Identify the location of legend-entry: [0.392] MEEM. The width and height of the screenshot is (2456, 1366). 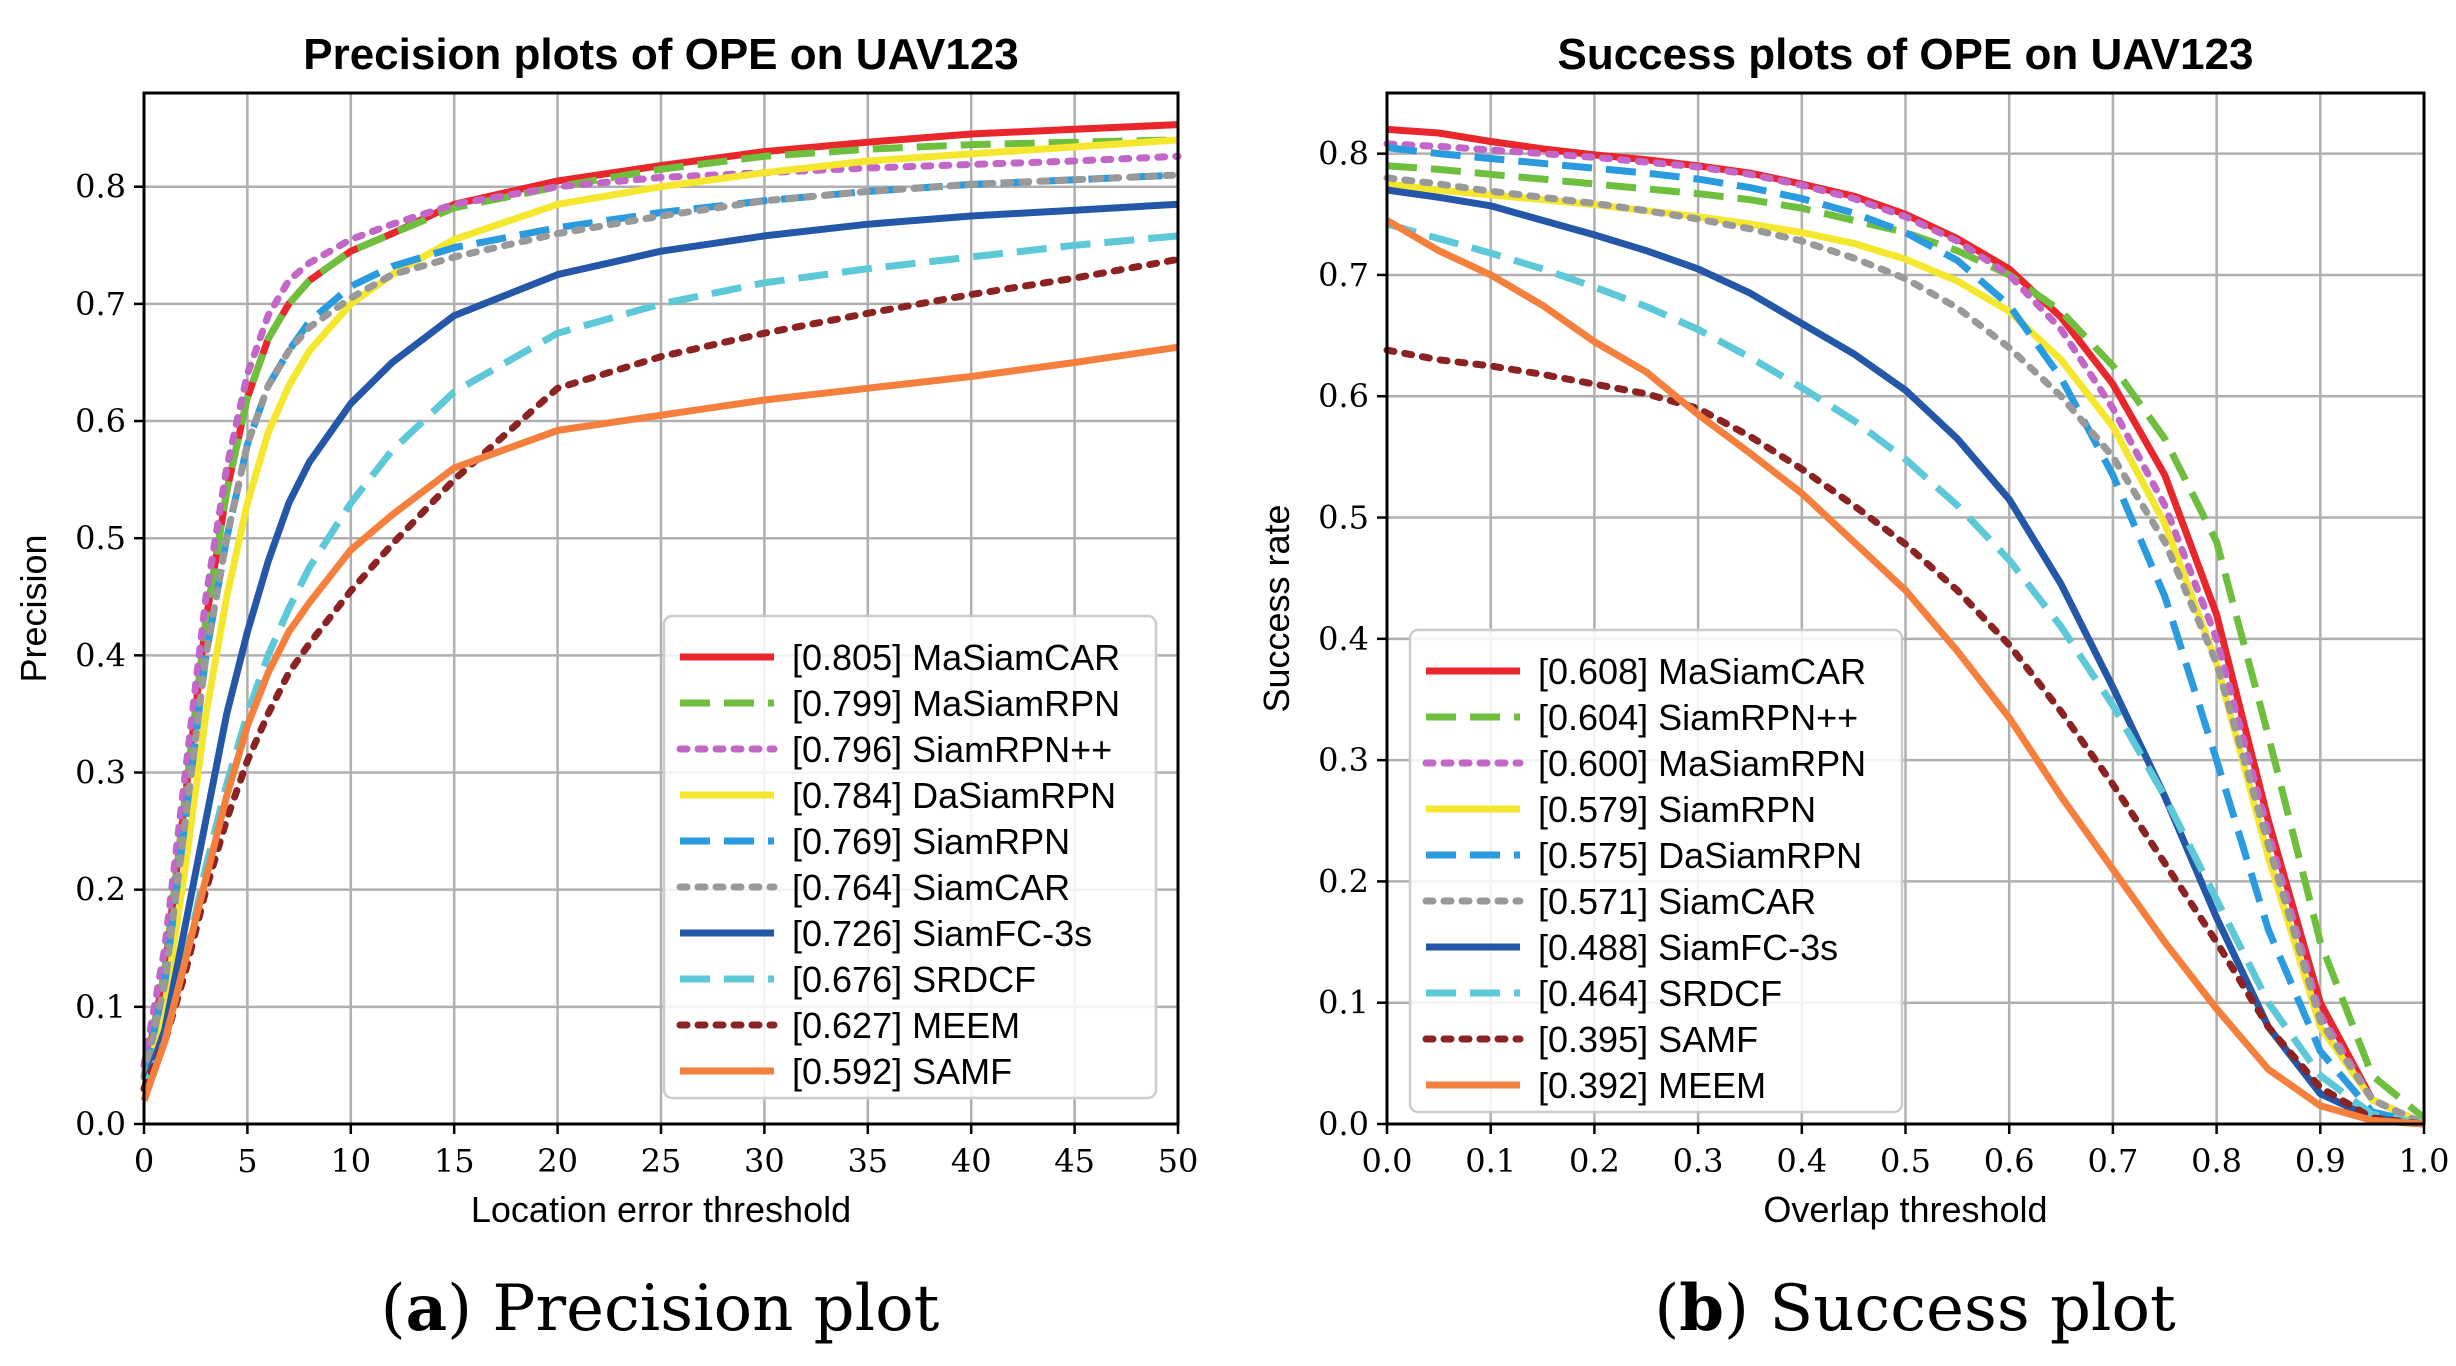
(1652, 1085).